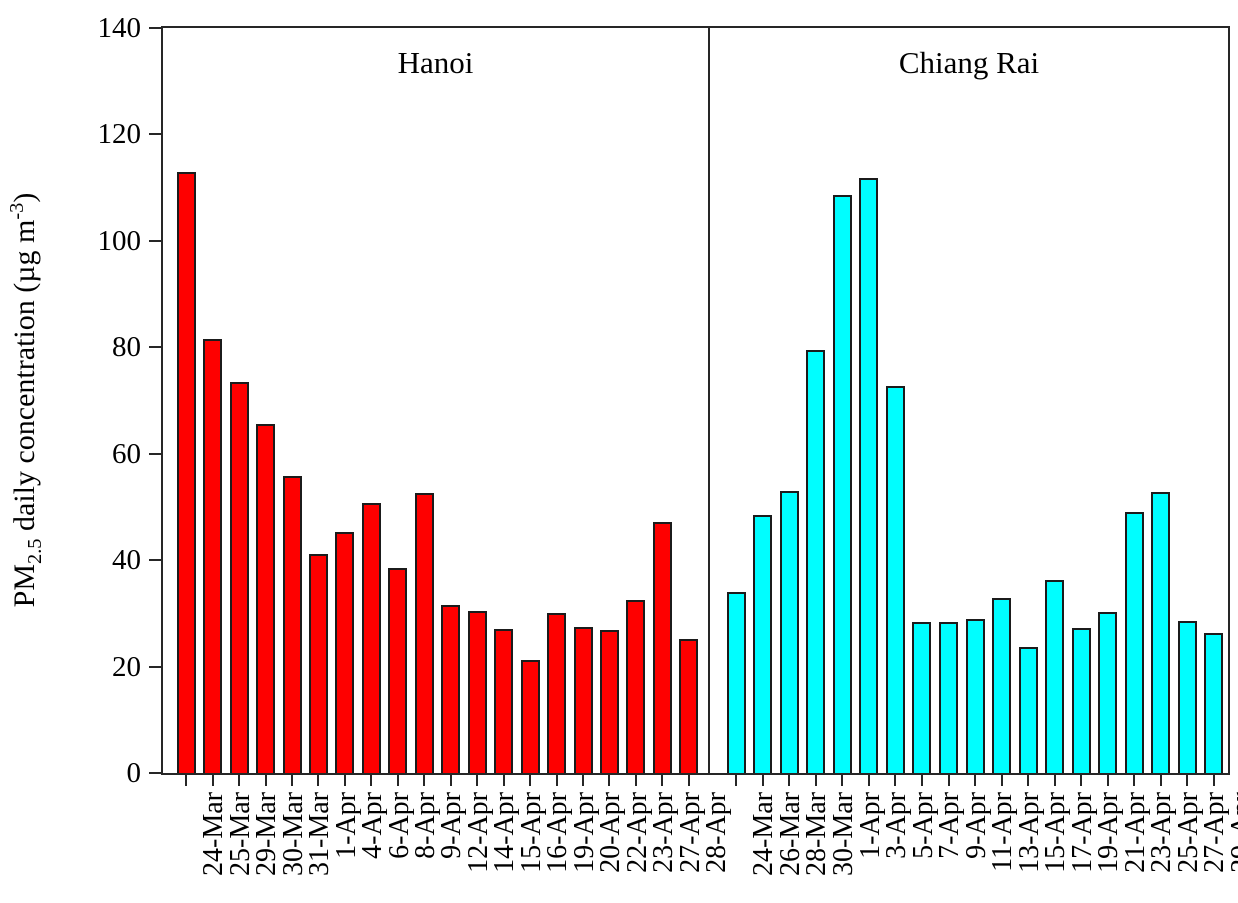 The width and height of the screenshot is (1238, 903). I want to click on y-tick-label-40: 40, so click(126, 560).